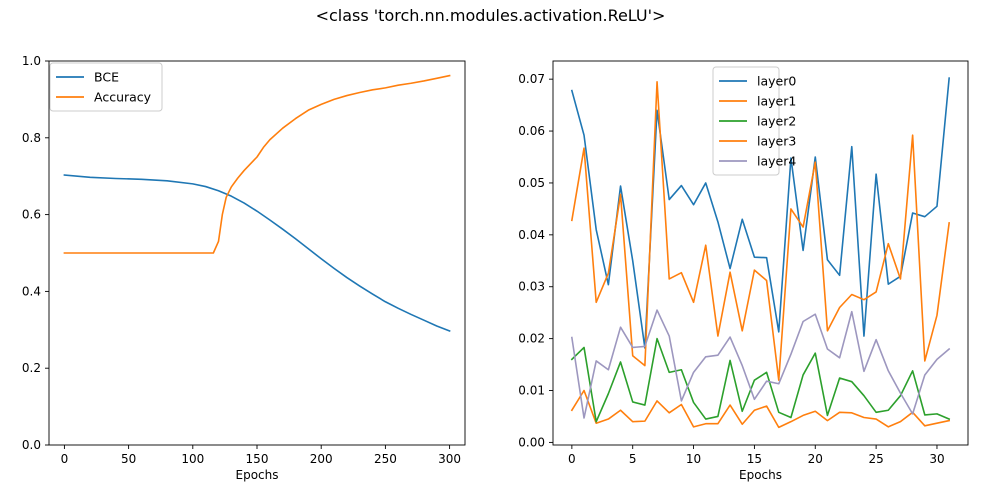 This screenshot has width=981, height=498. Describe the element at coordinates (106, 77) in the screenshot. I see `left-legend-label: BCE` at that location.